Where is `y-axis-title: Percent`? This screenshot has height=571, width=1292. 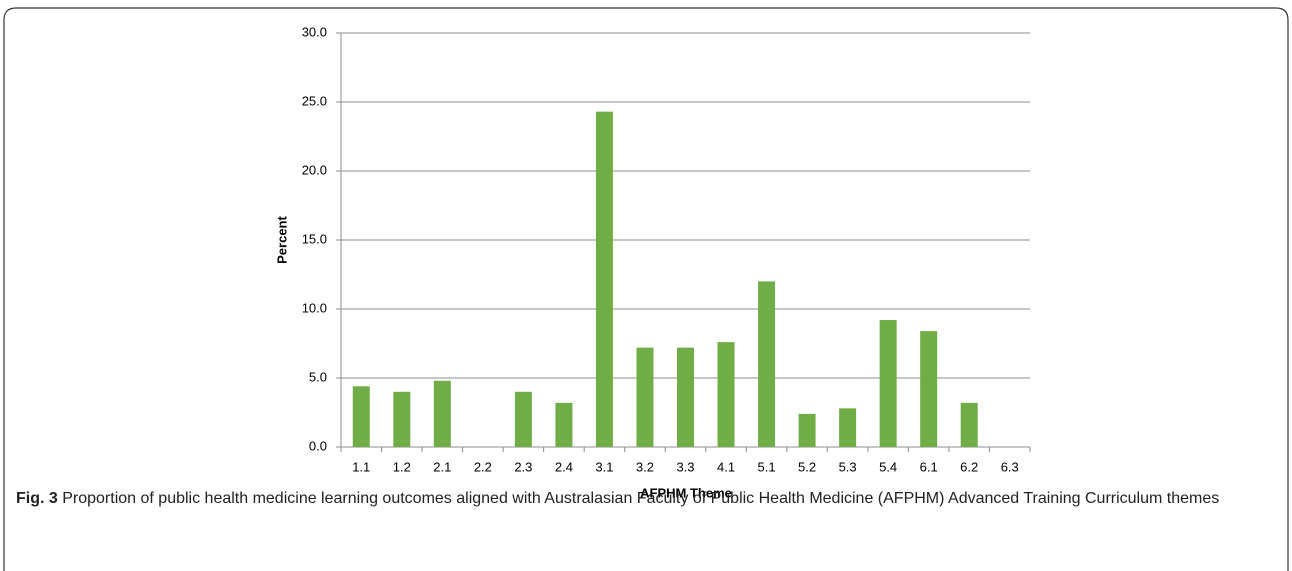
y-axis-title: Percent is located at coordinates (281, 239).